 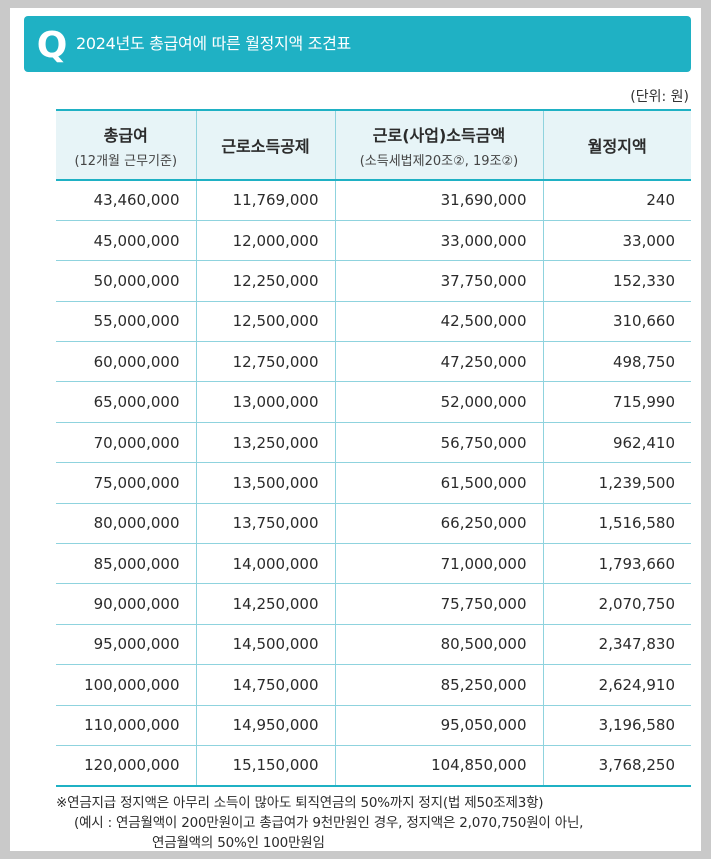 I want to click on table-row: 95,000,000 14,500,000 80,500,000 2,347,830, so click(x=373, y=645).